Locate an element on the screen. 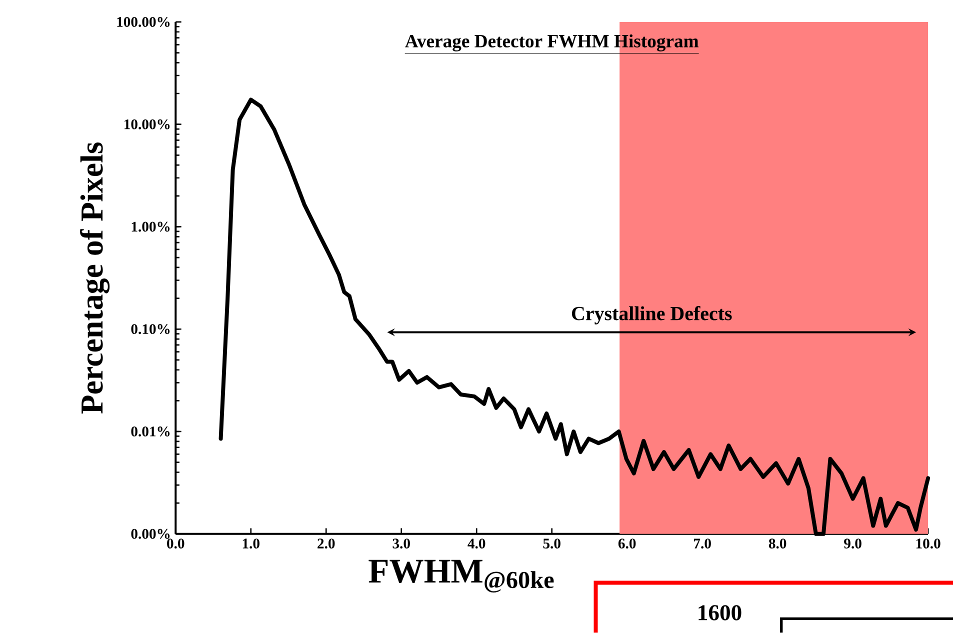  x-tick-label: 4.0 is located at coordinates (477, 543).